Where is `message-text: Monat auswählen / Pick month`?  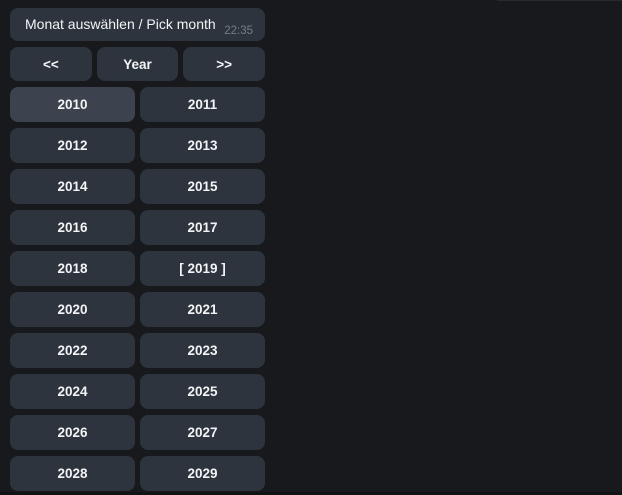 message-text: Monat auswählen / Pick month is located at coordinates (120, 24).